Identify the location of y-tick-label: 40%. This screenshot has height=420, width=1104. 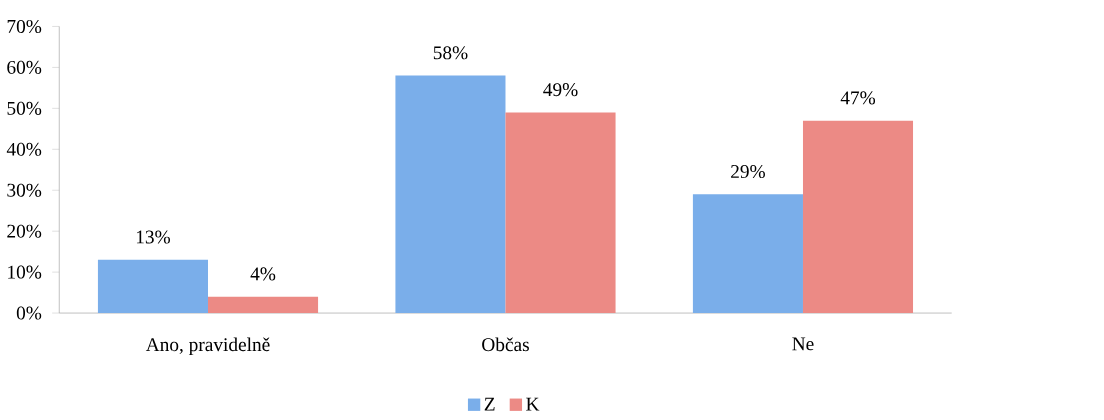
(24, 149).